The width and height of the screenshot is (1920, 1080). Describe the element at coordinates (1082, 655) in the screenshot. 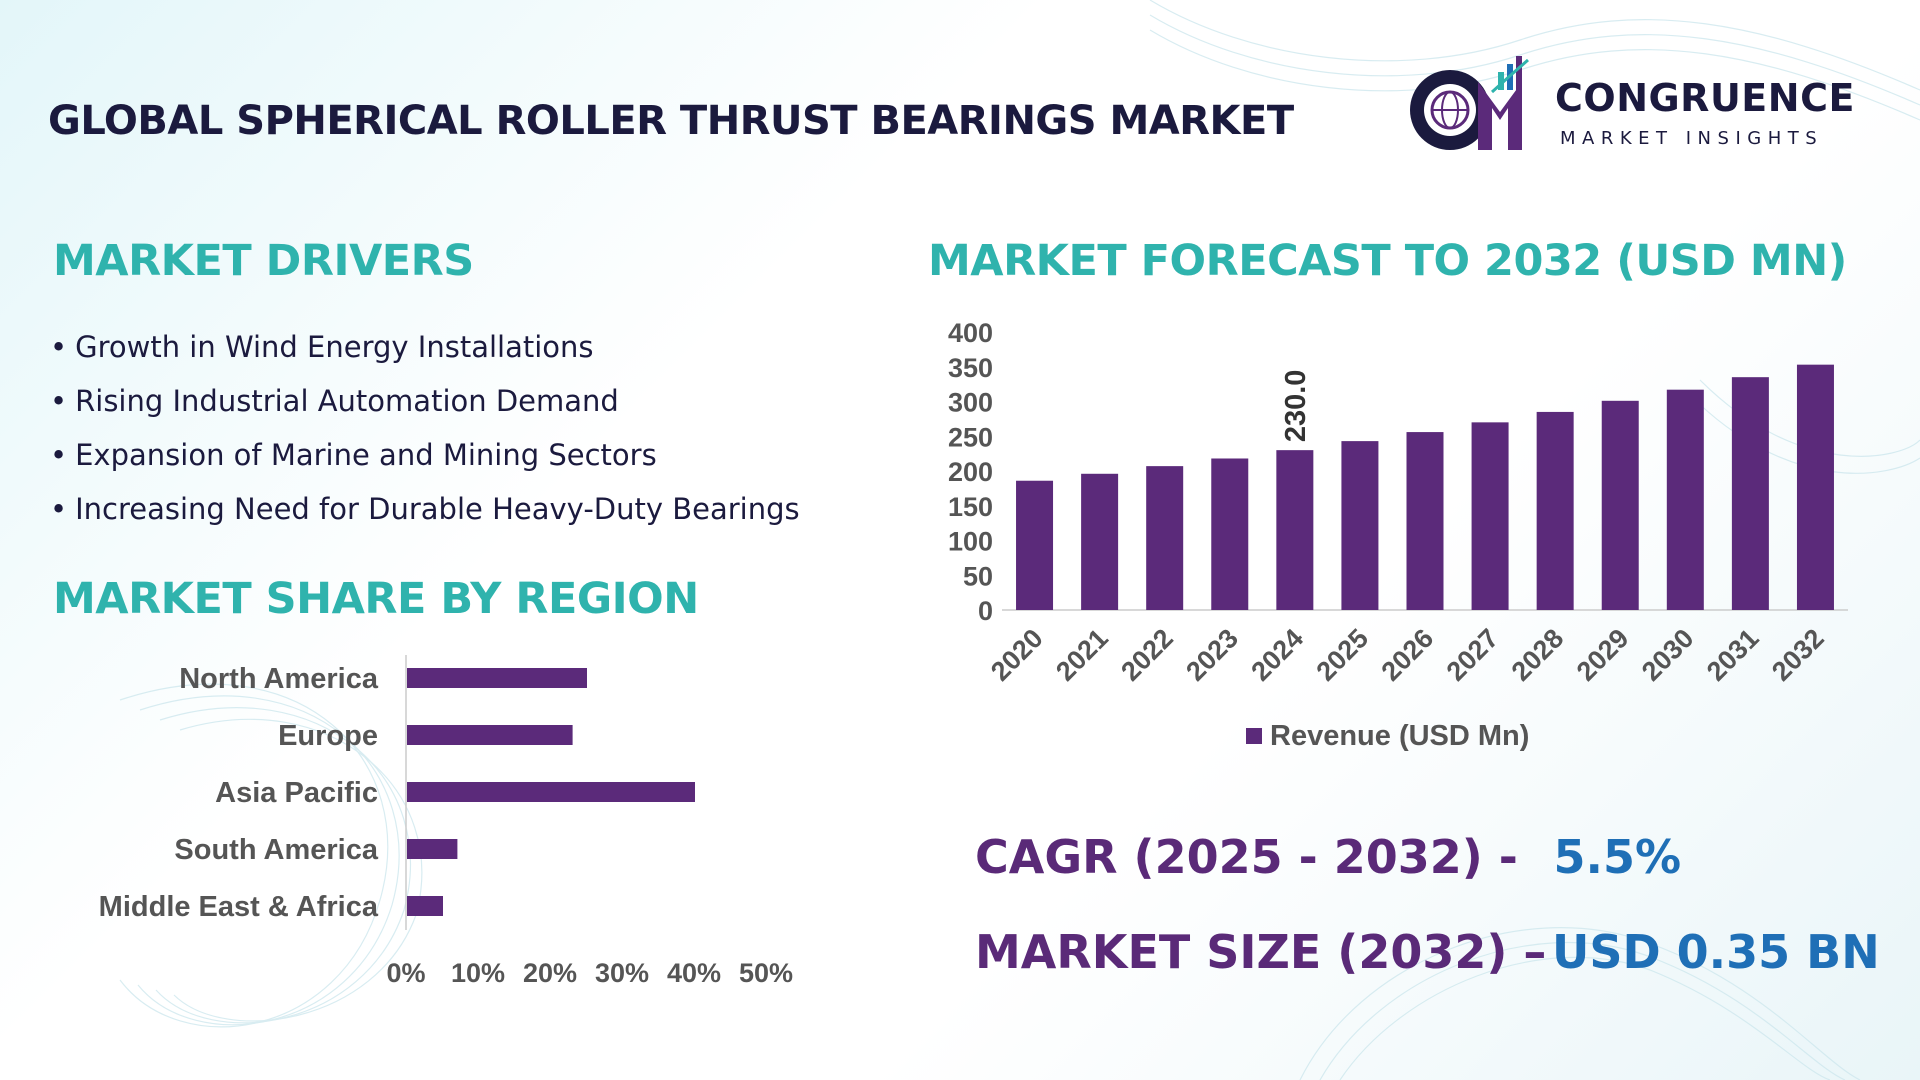

I see `forecast-x-tick: 2021` at that location.